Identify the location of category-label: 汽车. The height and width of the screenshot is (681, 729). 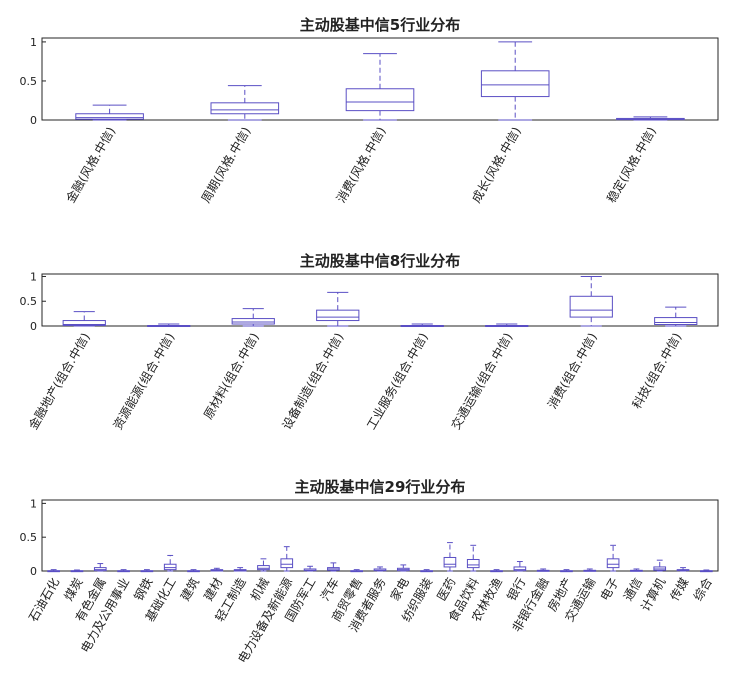
(329, 589).